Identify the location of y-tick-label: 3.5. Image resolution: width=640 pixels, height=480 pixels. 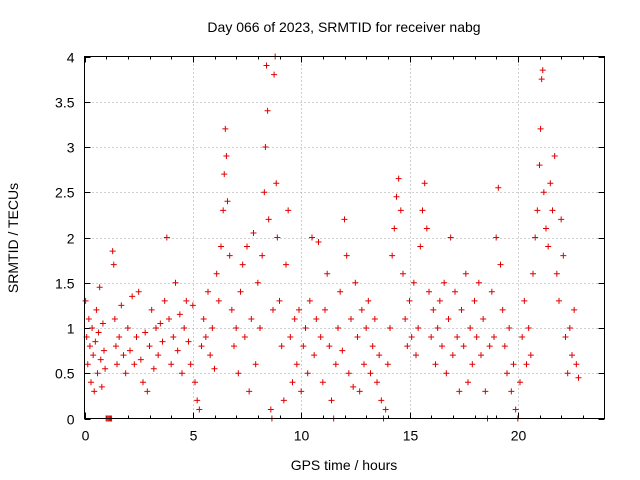
(65, 103).